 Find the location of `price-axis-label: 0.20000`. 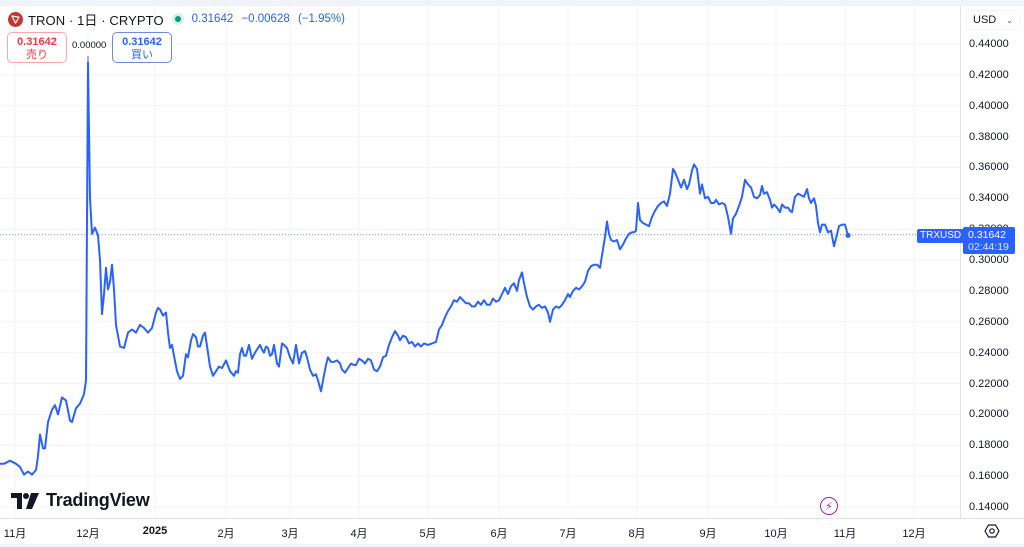

price-axis-label: 0.20000 is located at coordinates (989, 414).